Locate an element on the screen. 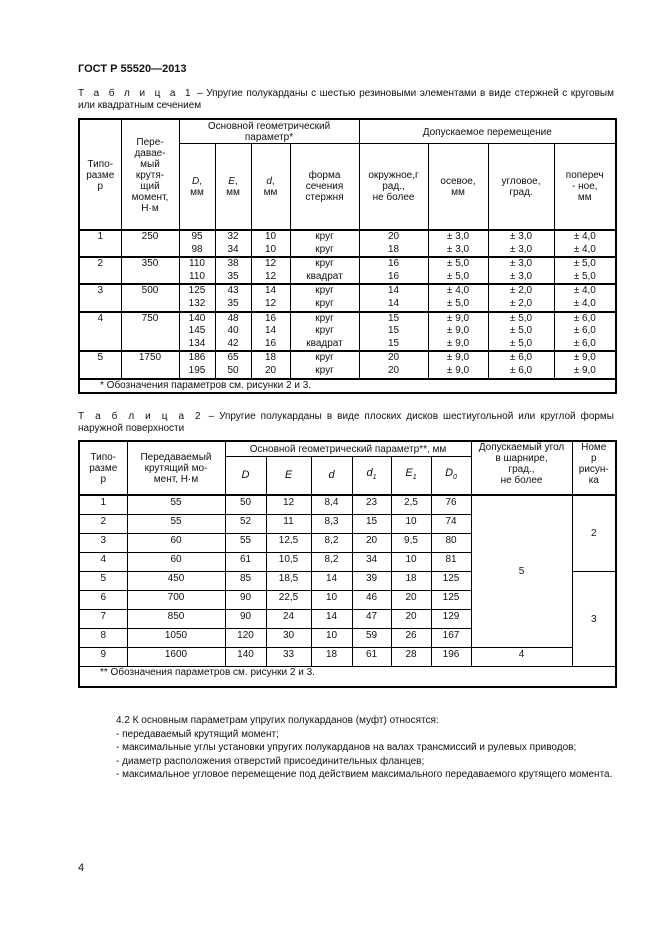 This screenshot has height=935, width=661. cell: 23 is located at coordinates (371, 504).